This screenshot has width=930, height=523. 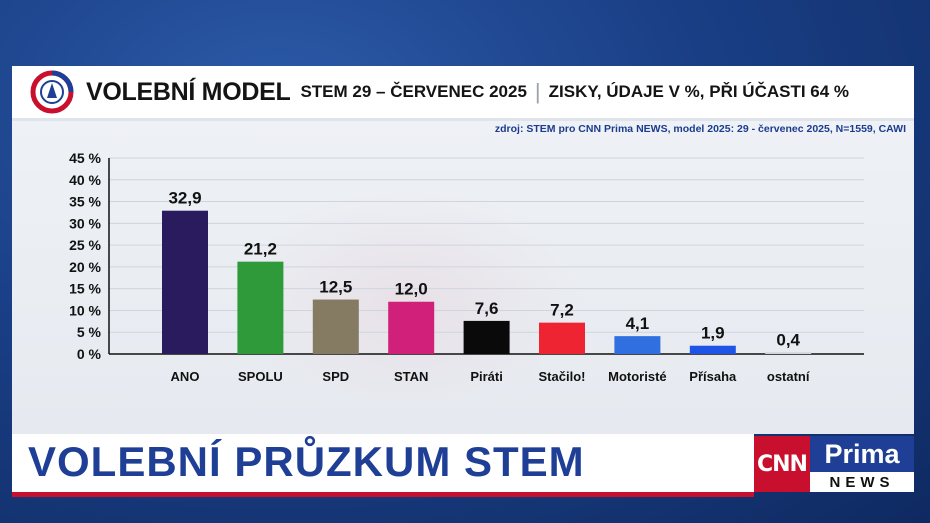 I want to click on prima-logo-text: Prima, so click(x=862, y=453).